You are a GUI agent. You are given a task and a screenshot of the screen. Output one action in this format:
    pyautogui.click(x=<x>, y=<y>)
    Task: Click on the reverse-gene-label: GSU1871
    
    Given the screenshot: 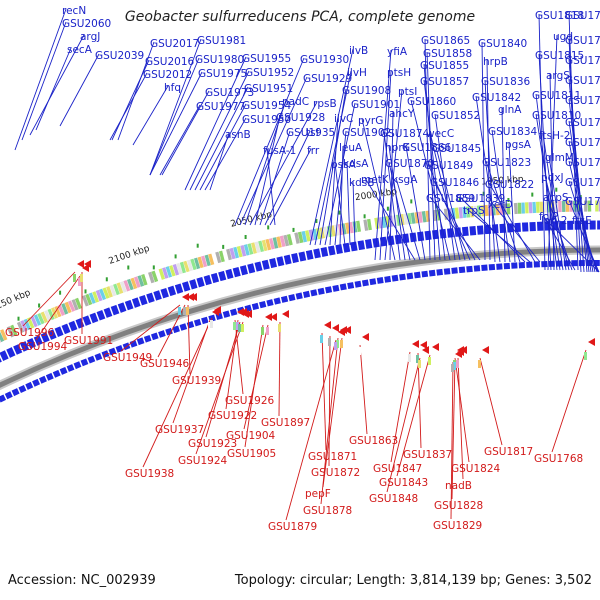 What is the action you would take?
    pyautogui.click(x=332, y=457)
    